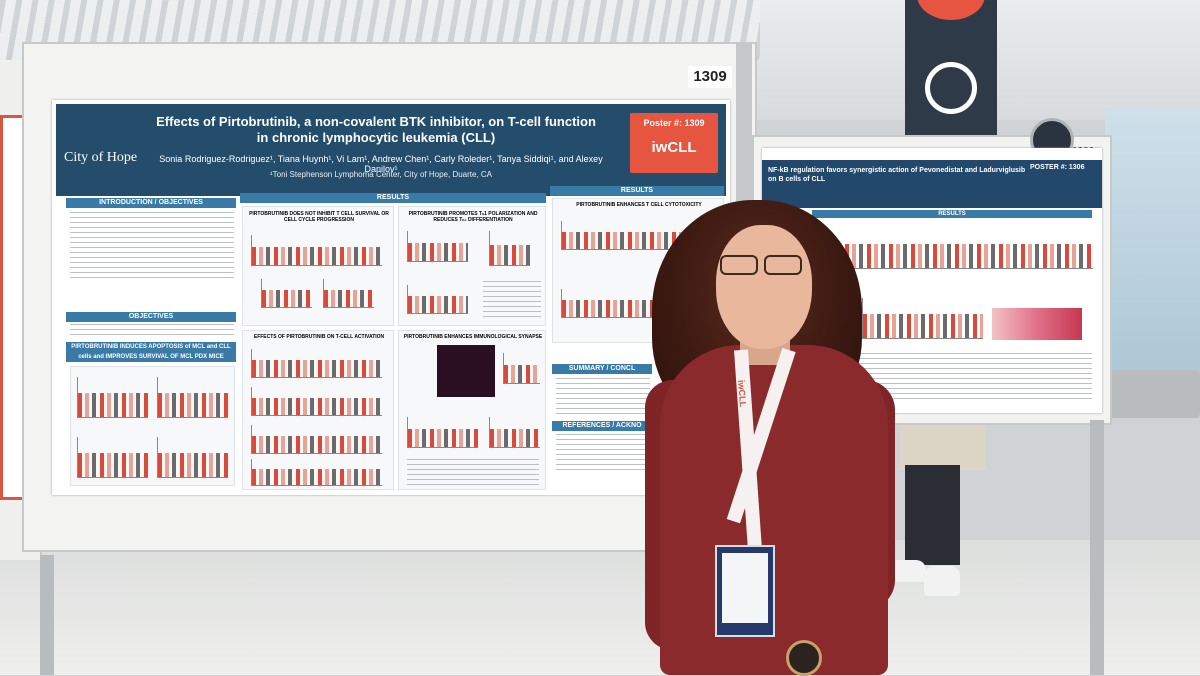  I want to click on main-board-number: 1309, so click(710, 77).